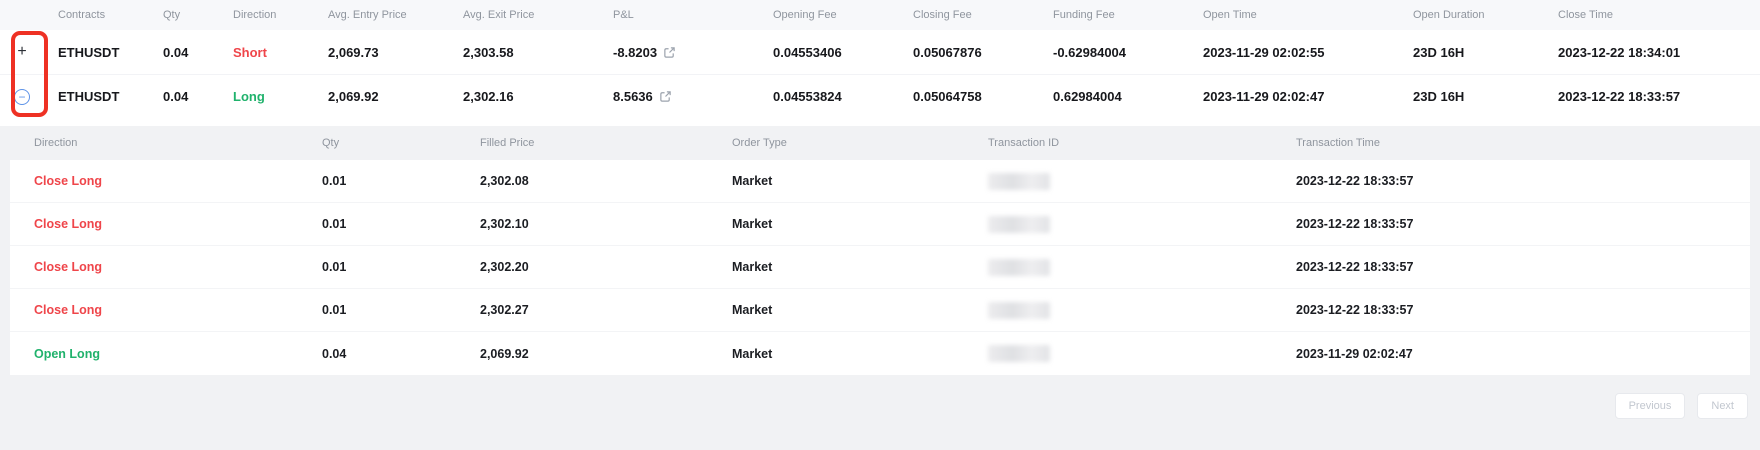  Describe the element at coordinates (1354, 353) in the screenshot. I see `fill-transaction-time-cell: 2023-11-29 02:02:47` at that location.